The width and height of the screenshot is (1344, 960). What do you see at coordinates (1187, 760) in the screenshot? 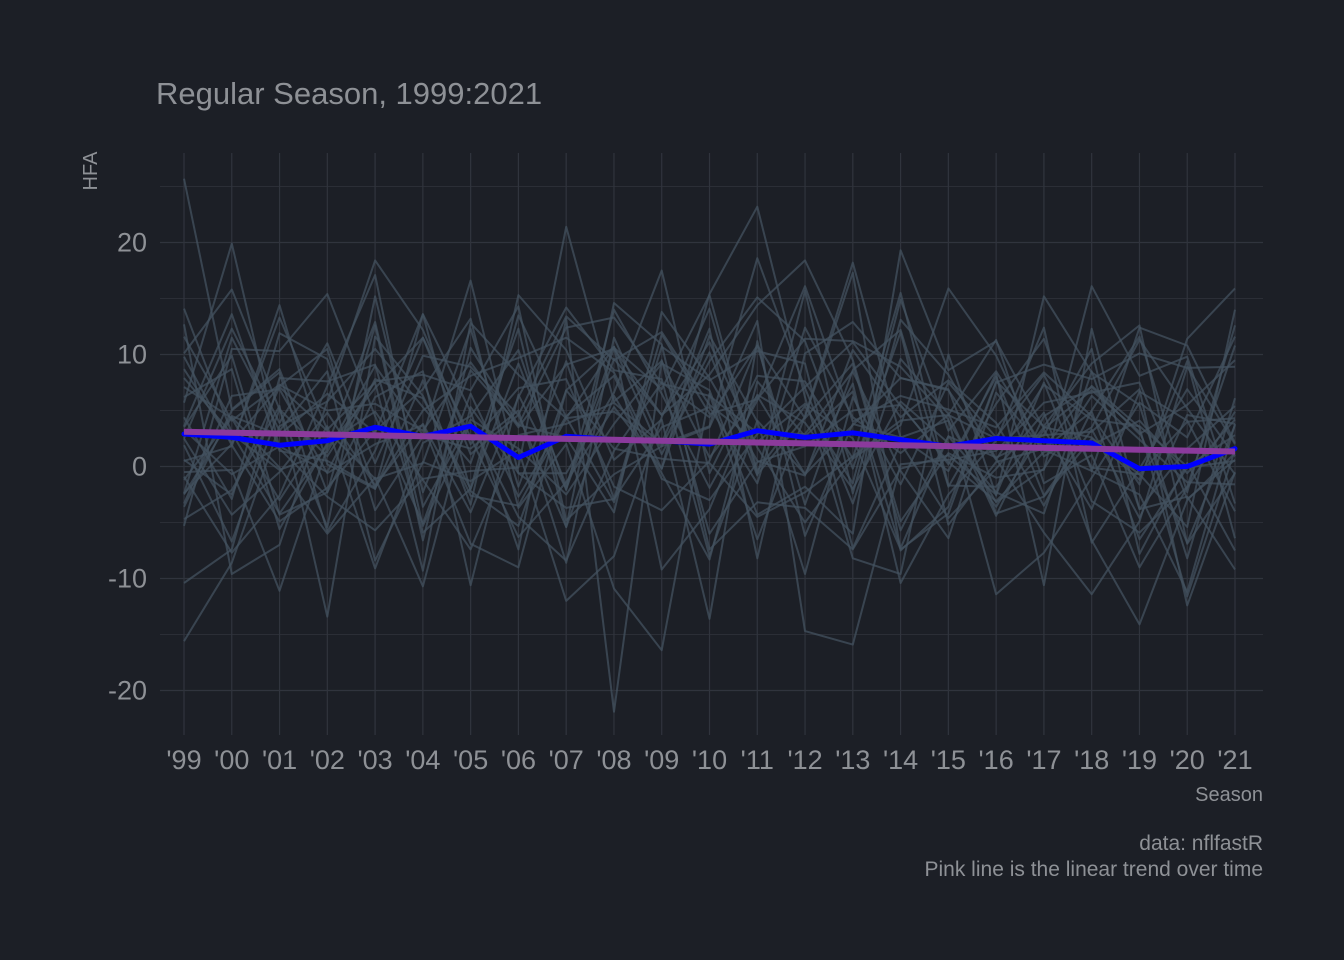
I see `x-tick-label: '20` at bounding box center [1187, 760].